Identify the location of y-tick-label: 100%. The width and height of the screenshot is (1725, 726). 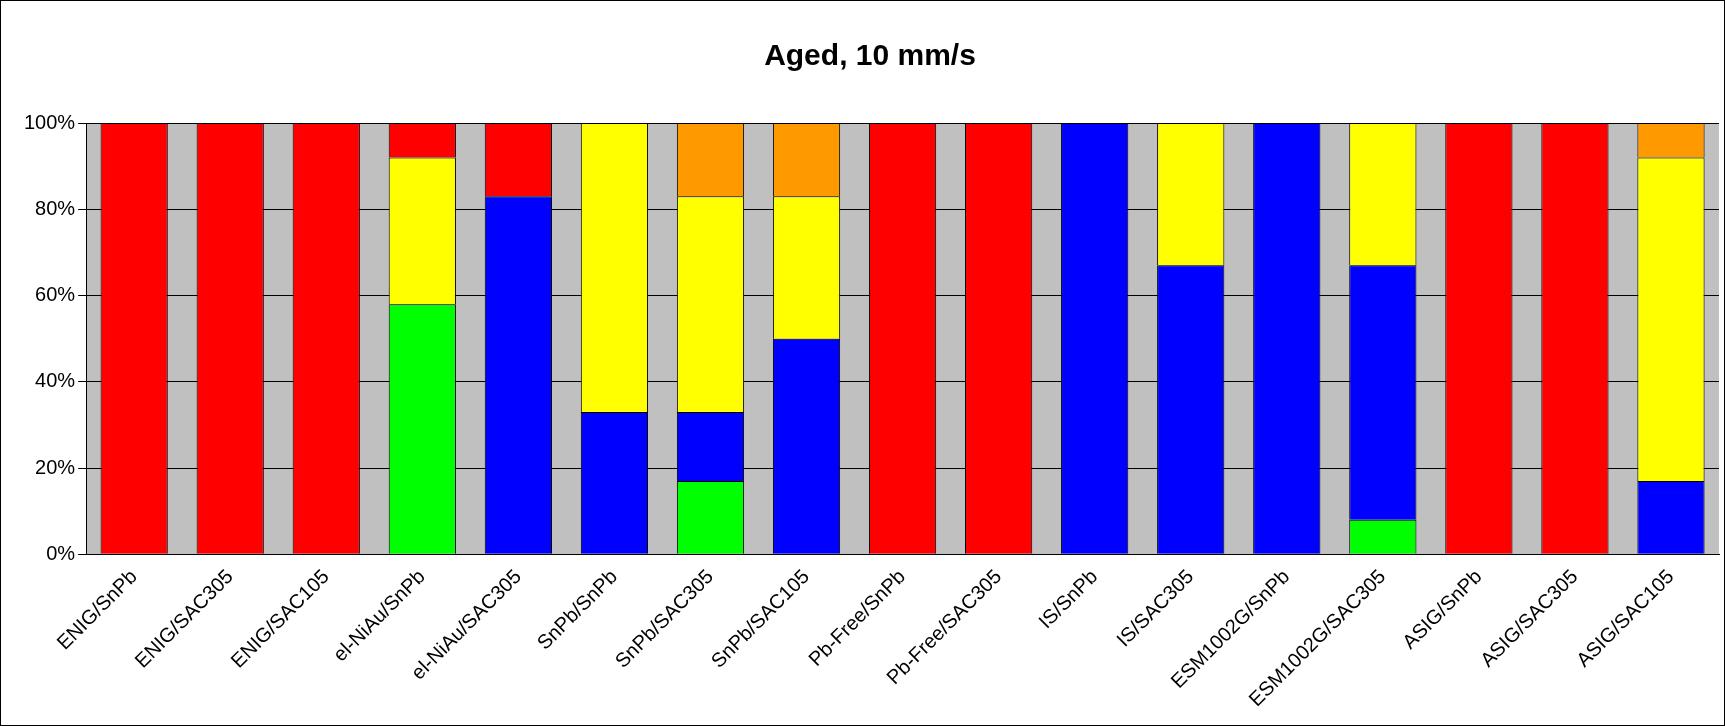
(50, 121).